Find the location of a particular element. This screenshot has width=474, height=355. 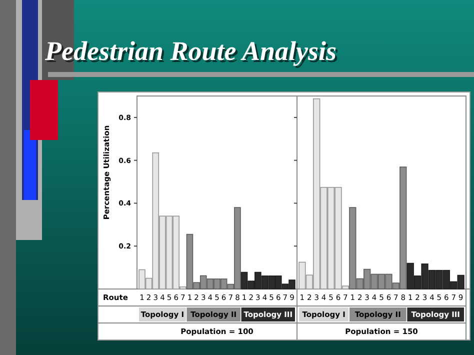

chart-title: Pedestrian Route Analysis is located at coordinates (192, 53).